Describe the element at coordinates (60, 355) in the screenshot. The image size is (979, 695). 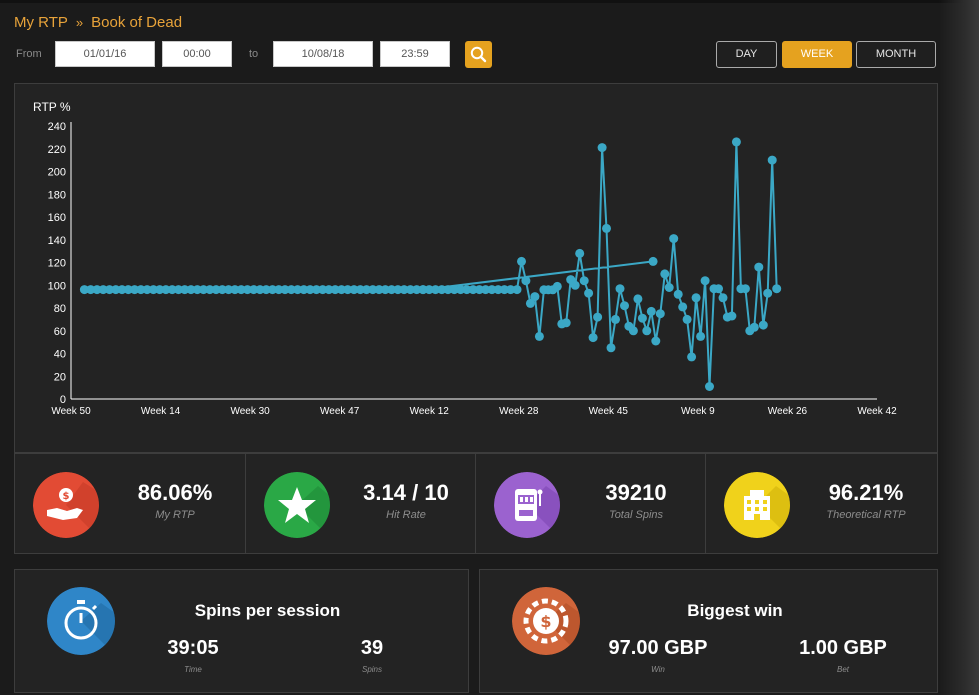
I see `y-tick-label: 40` at that location.